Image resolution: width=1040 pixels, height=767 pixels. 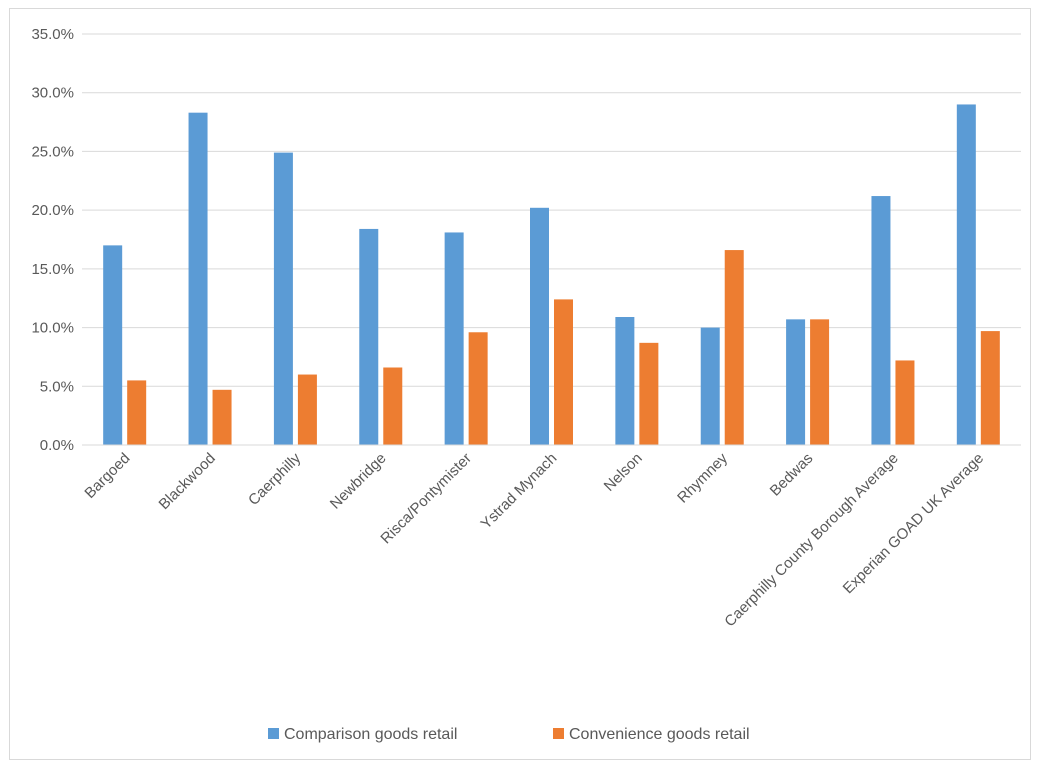 I want to click on x-tick-label: Nelson, so click(x=623, y=472).